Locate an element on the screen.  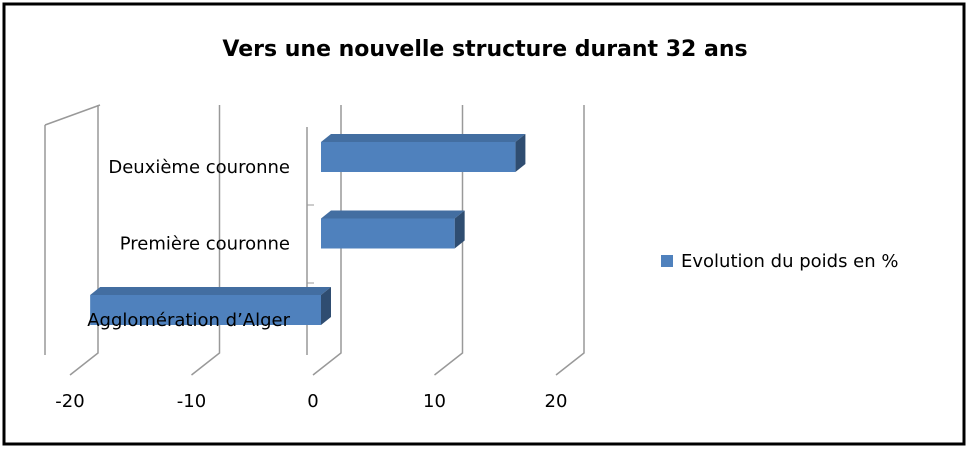
x-tick-label: 0 is located at coordinates (312, 401).